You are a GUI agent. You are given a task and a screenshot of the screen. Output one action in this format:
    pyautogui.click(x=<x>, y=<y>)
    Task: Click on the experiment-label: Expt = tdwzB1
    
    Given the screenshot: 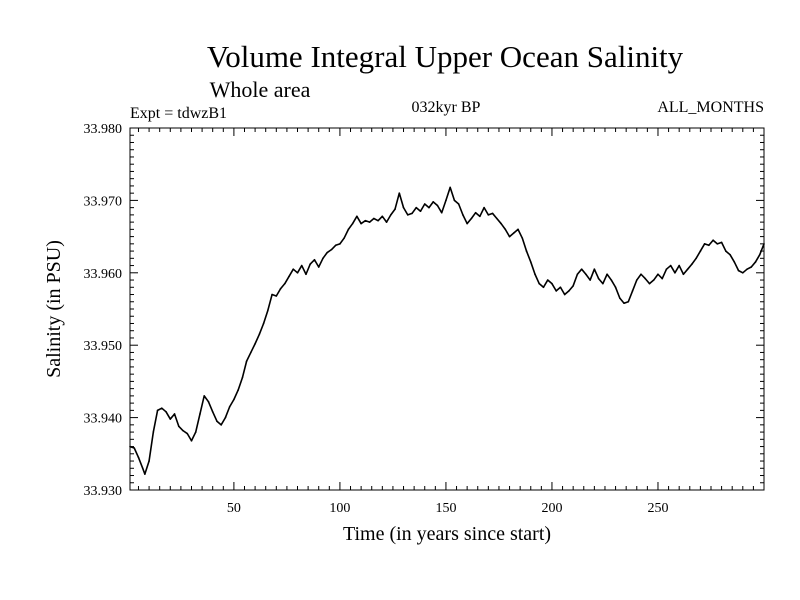 What is the action you would take?
    pyautogui.click(x=178, y=113)
    